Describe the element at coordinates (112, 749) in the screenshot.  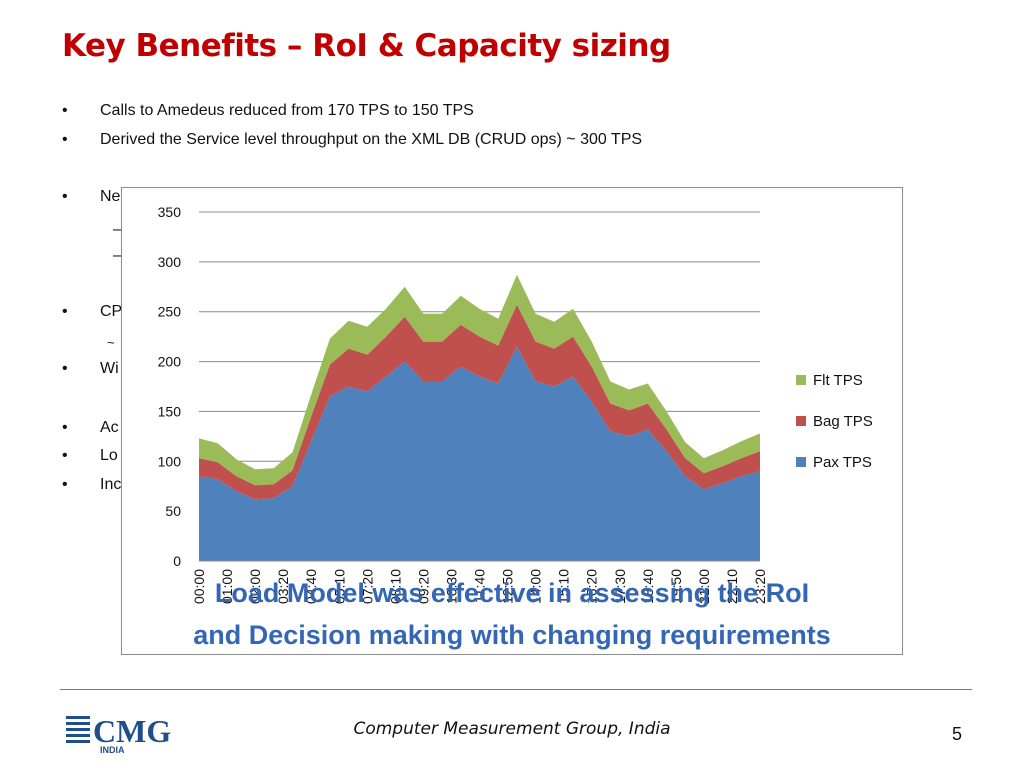
I see `logo-subtext: INDIA` at that location.